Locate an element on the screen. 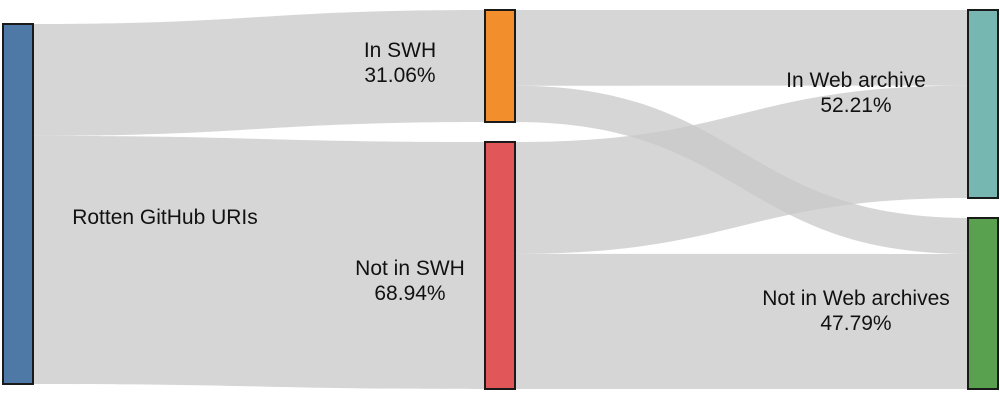  link-rotten-to-in_swh is located at coordinates (259, 73).